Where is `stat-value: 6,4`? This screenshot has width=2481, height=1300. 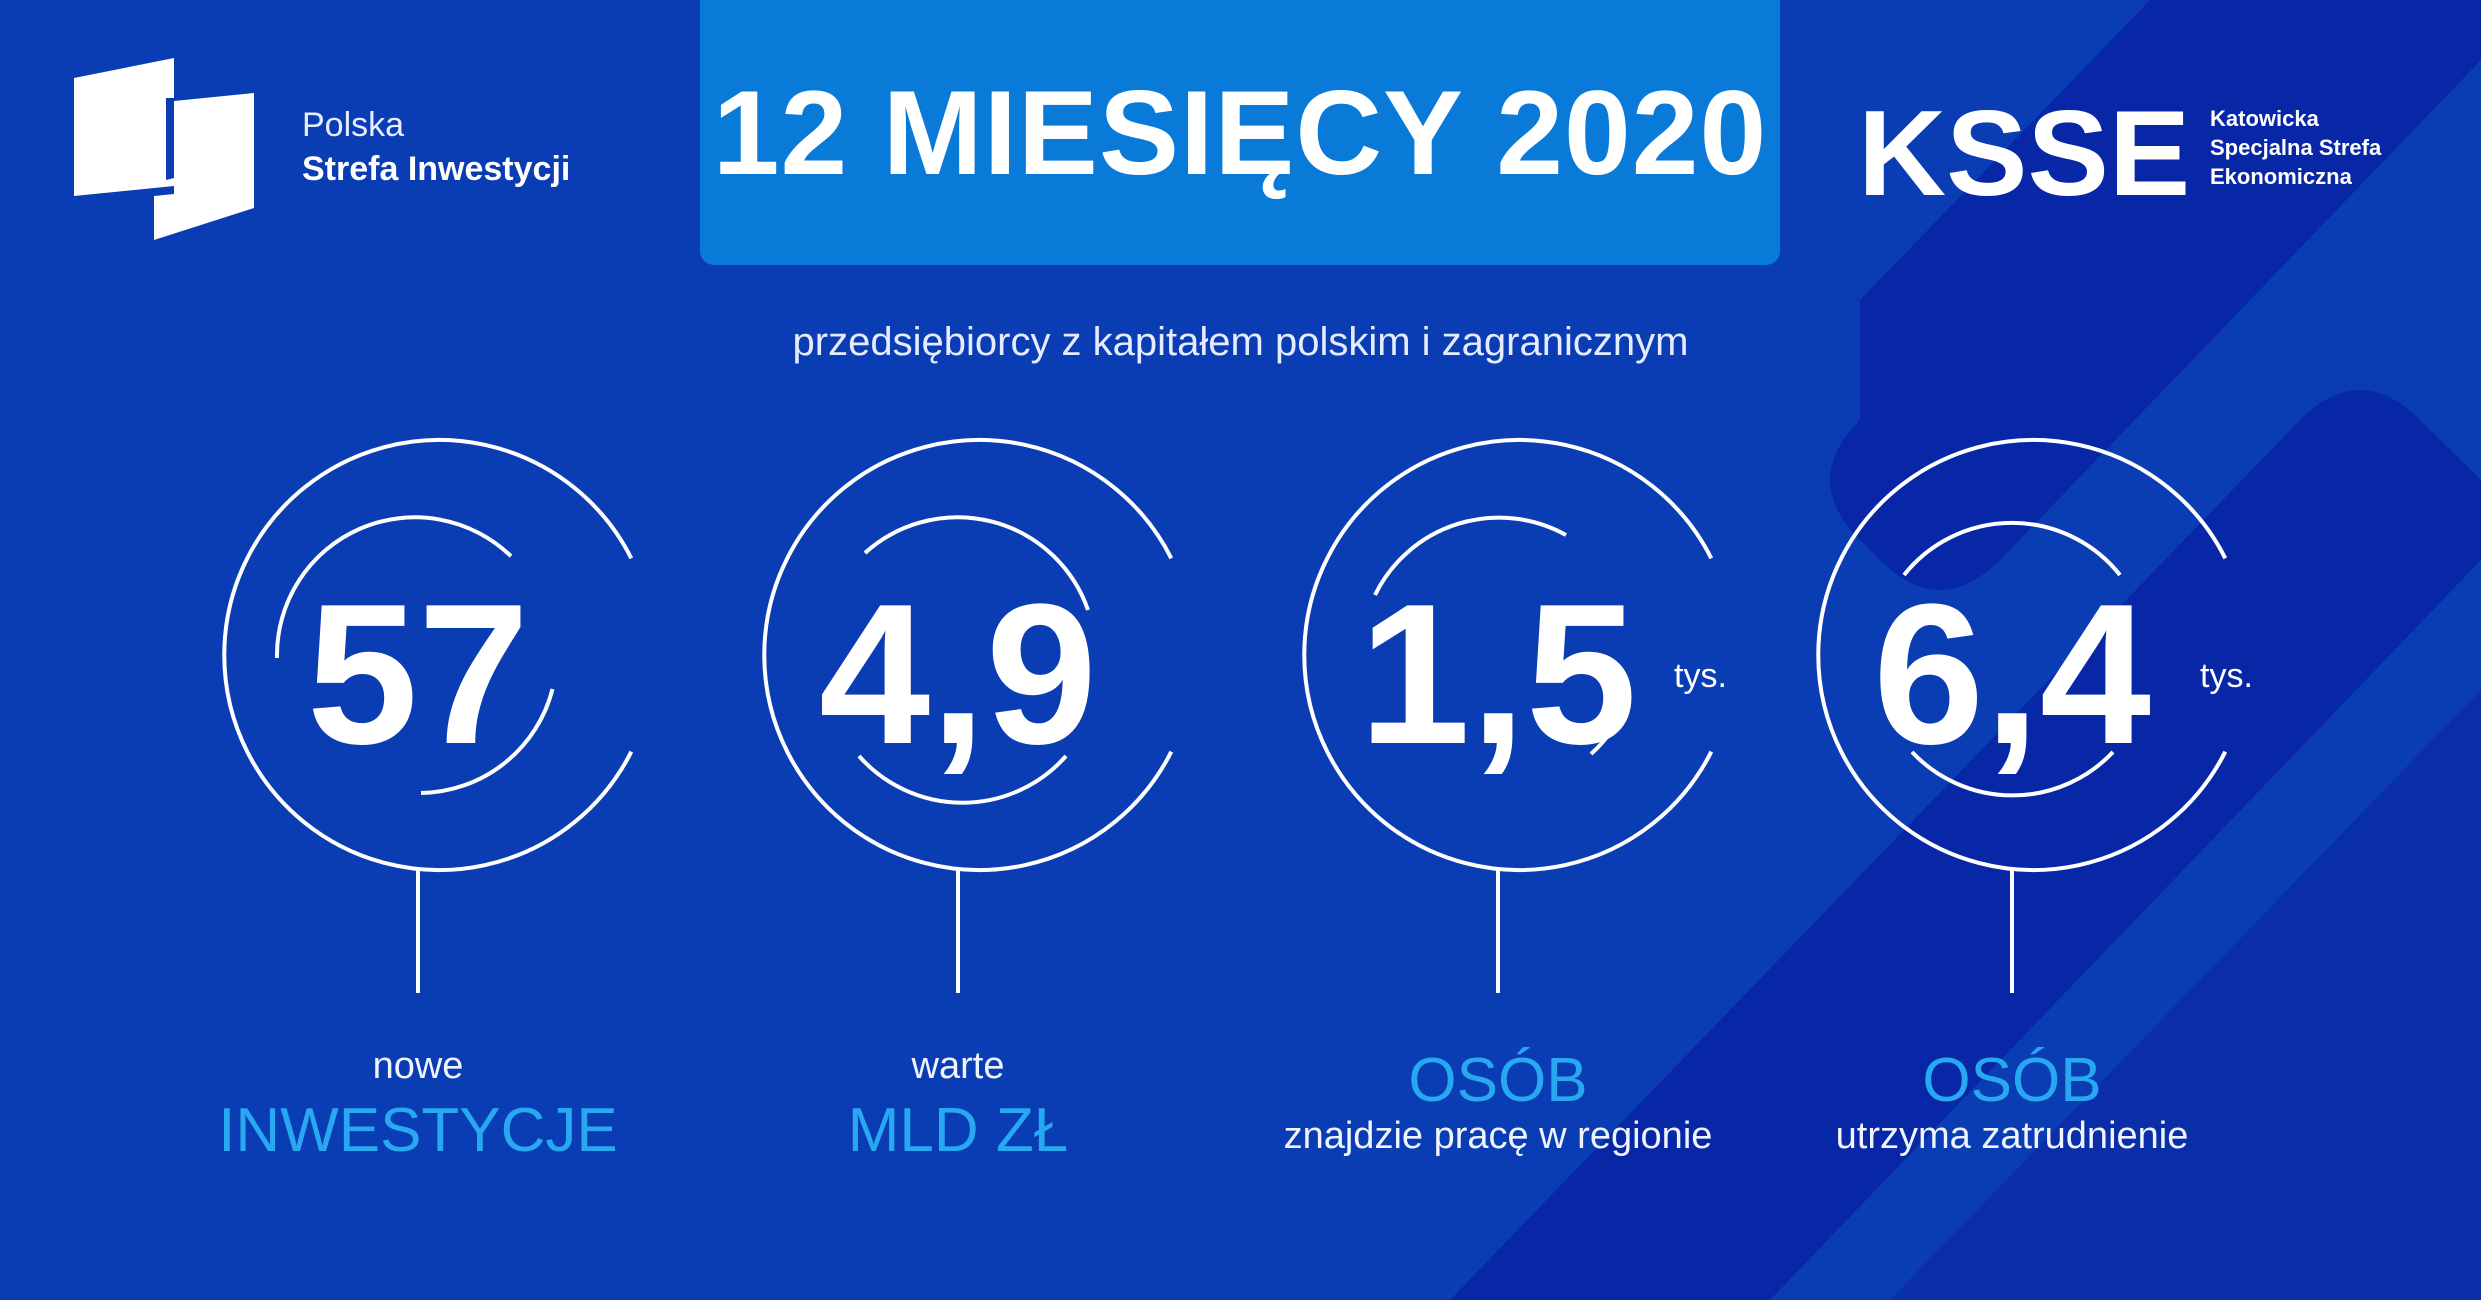 stat-value: 6,4 is located at coordinates (2012, 674).